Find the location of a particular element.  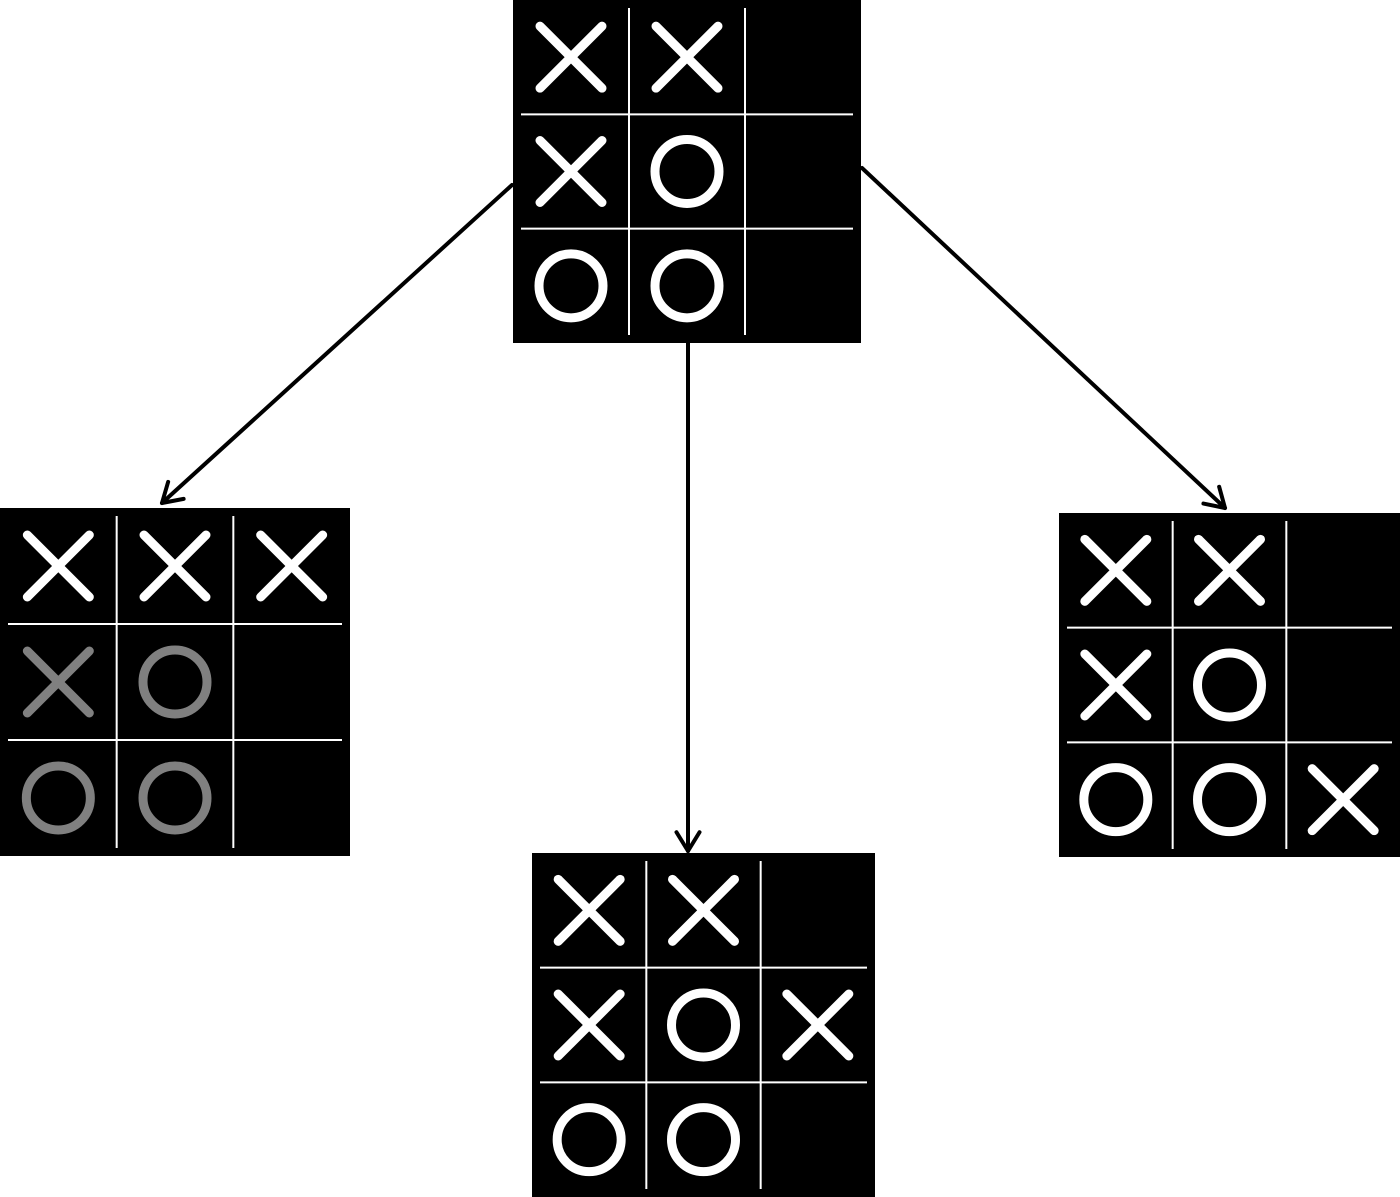

board-child-left is located at coordinates (175, 682).